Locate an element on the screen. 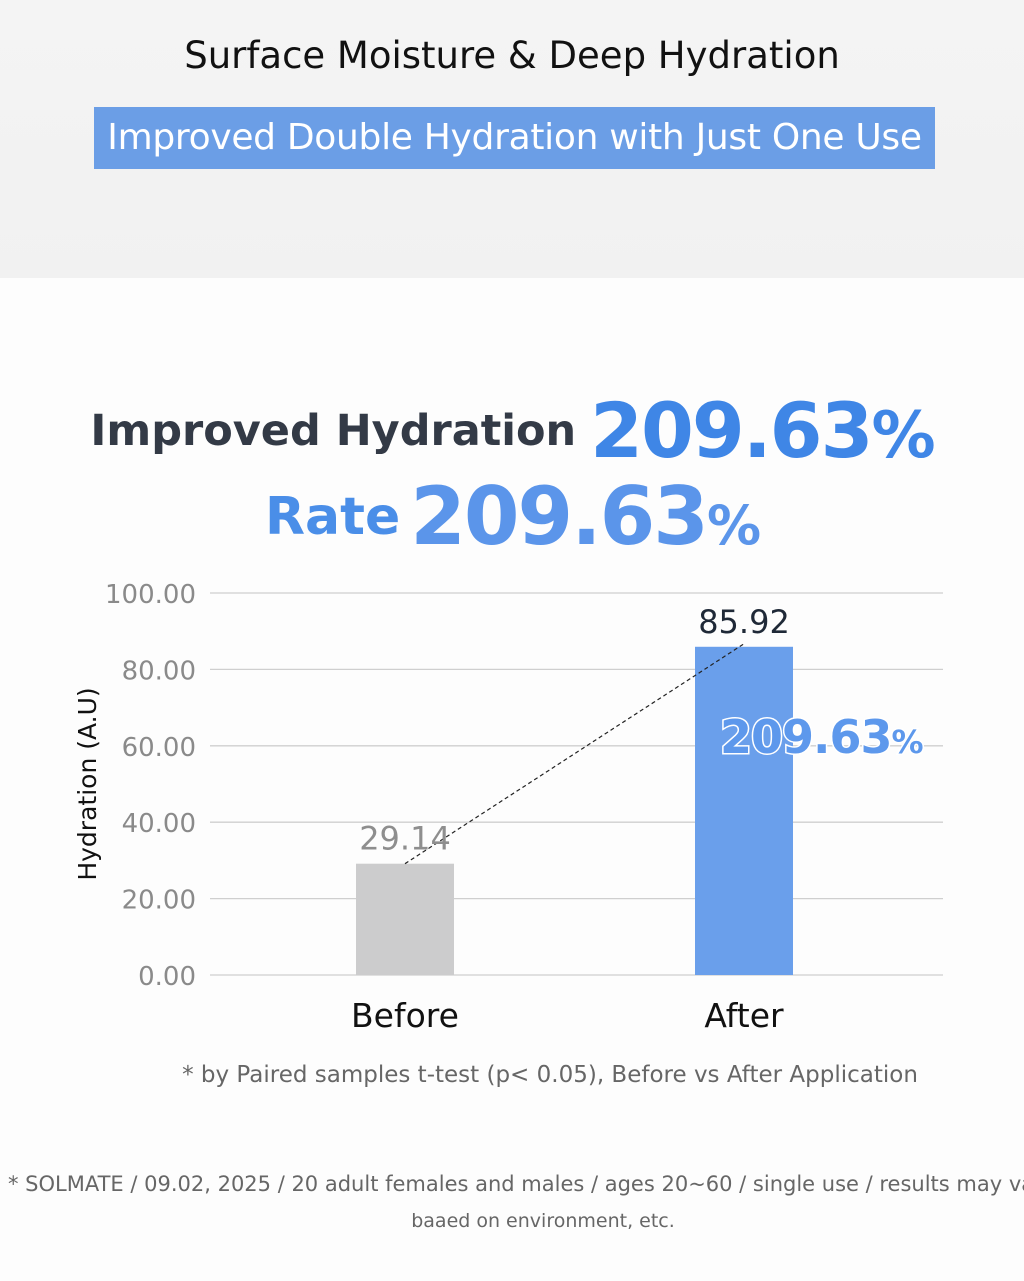 The height and width of the screenshot is (1281, 1024). headline-primary: Improved Hydration 209.63% is located at coordinates (512, 430).